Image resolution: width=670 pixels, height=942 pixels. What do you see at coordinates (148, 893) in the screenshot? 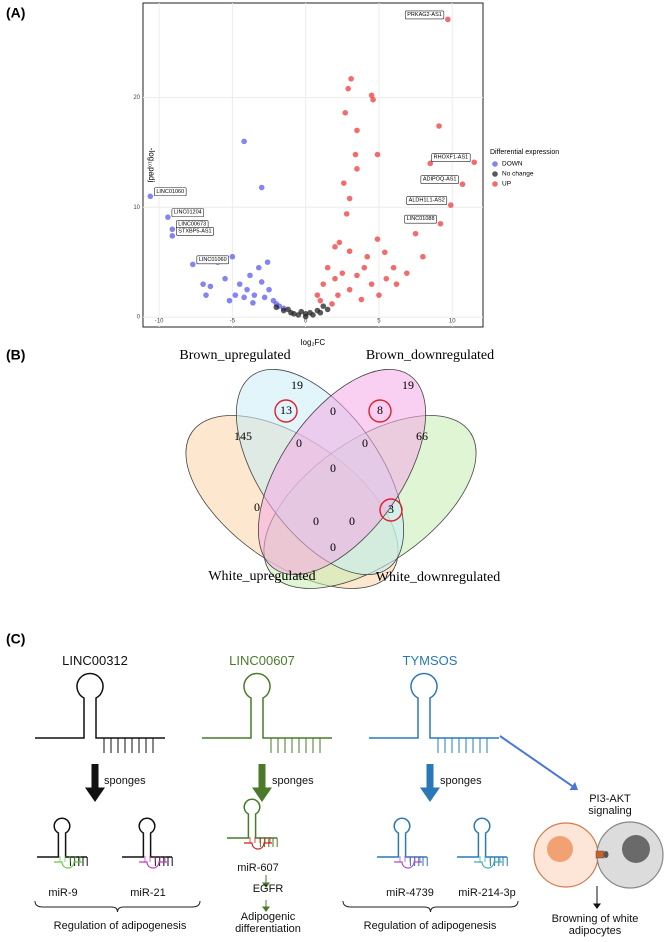
I see `mirna: miR-21` at bounding box center [148, 893].